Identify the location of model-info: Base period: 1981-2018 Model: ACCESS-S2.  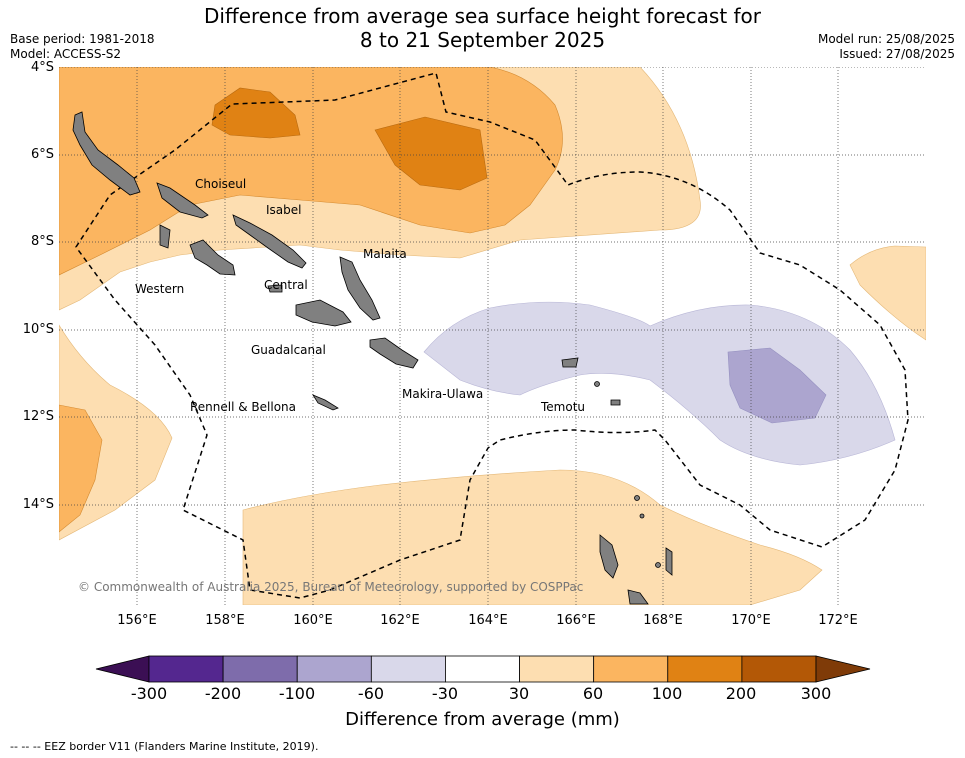
(82, 47).